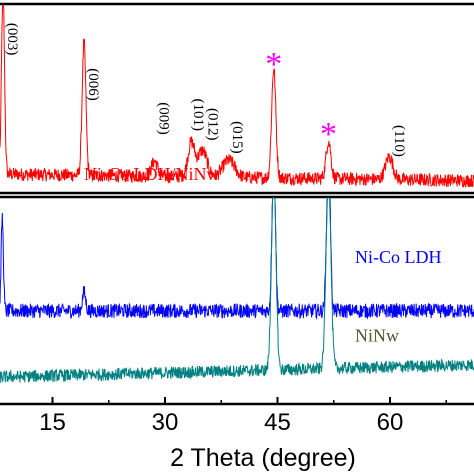  I want to click on series-label: Ni-Co LDH, so click(398, 257).